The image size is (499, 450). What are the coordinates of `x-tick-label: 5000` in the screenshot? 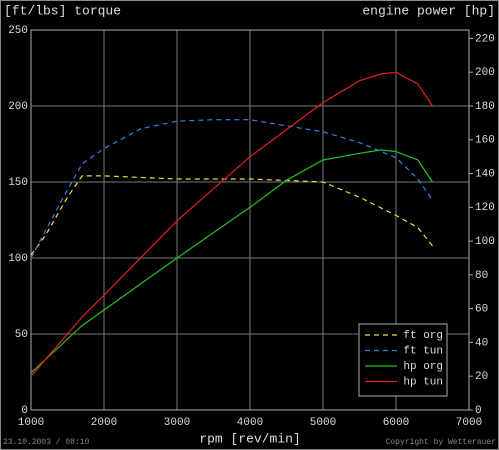 It's located at (323, 423).